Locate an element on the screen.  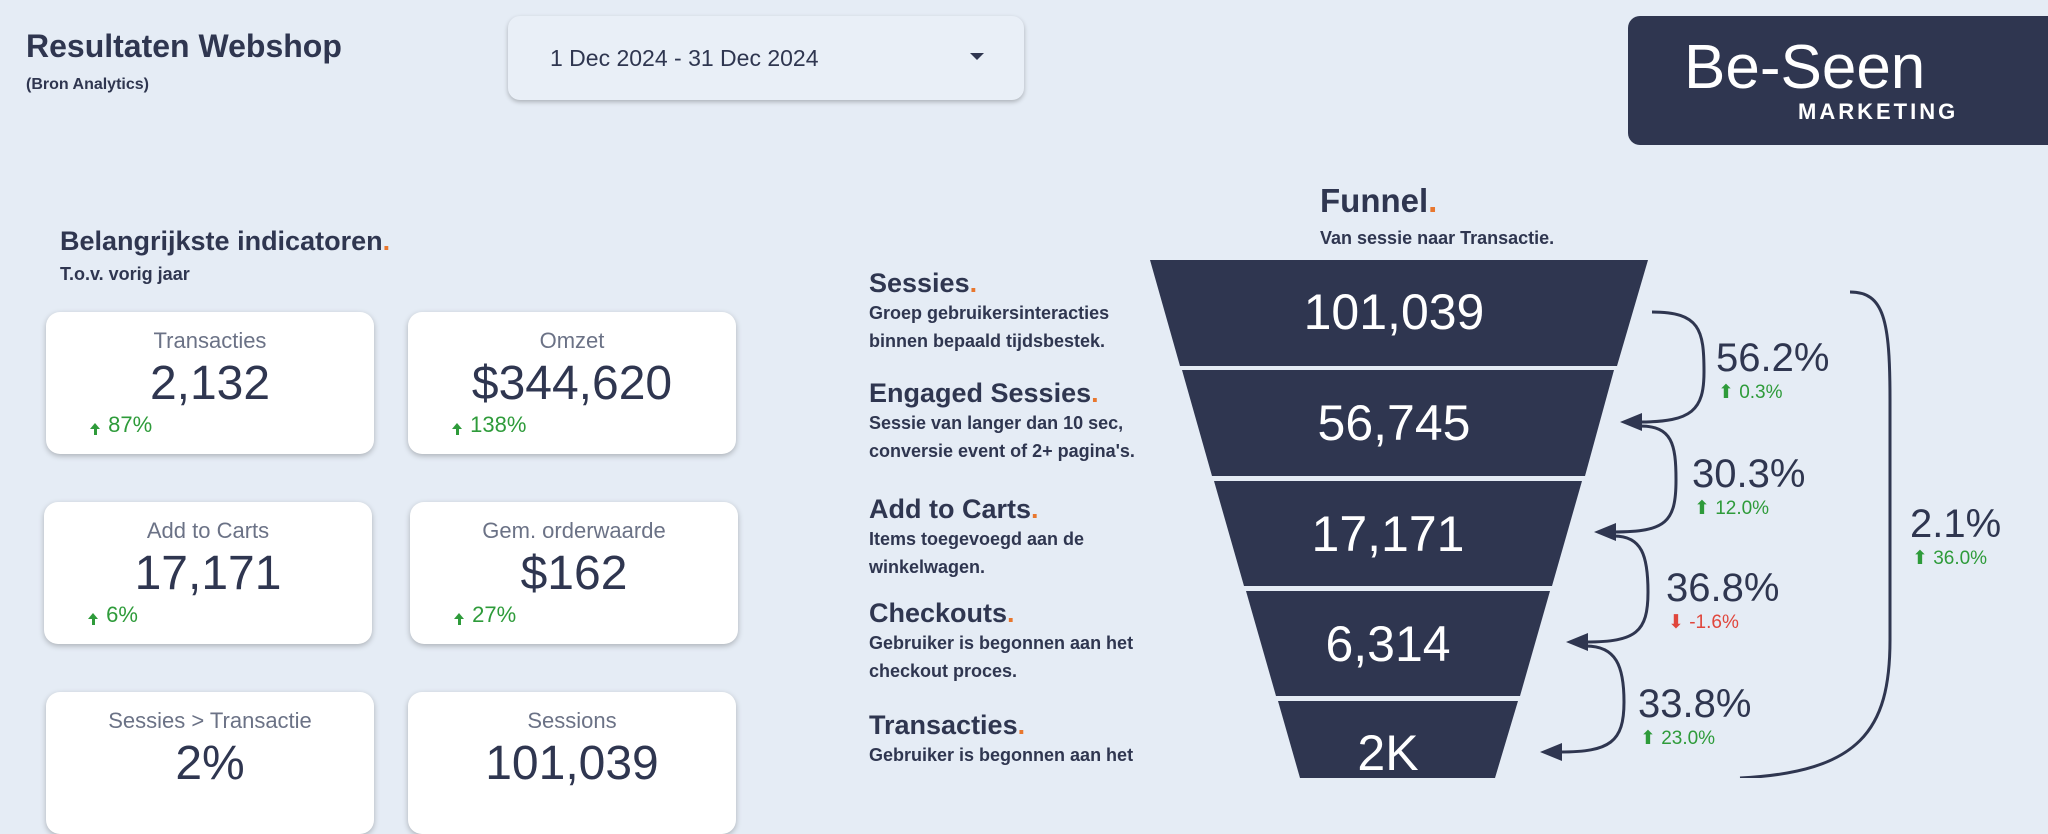
funnel-title-text: Funnel is located at coordinates (1374, 200).